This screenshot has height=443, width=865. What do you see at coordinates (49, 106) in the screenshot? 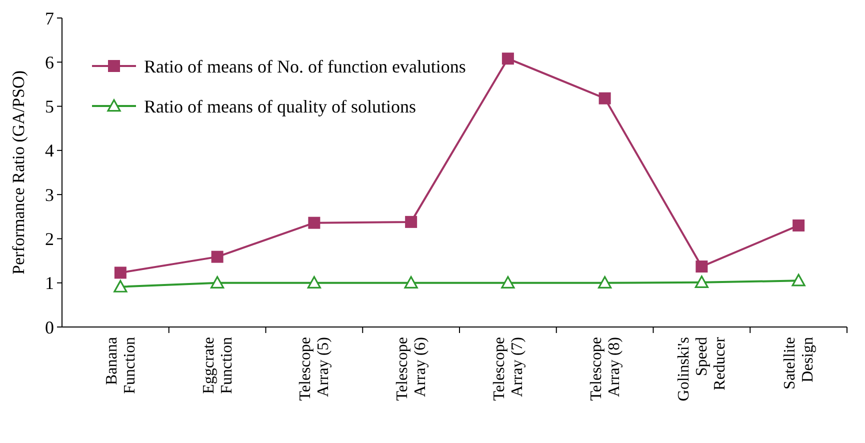
I see `y-tick-label: 5` at bounding box center [49, 106].